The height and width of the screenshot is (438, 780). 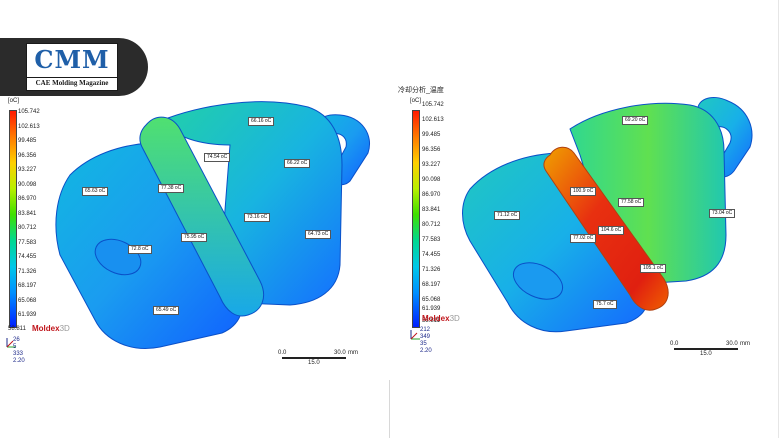 What do you see at coordinates (27, 228) in the screenshot?
I see `left-legend-tick: 80.712` at bounding box center [27, 228].